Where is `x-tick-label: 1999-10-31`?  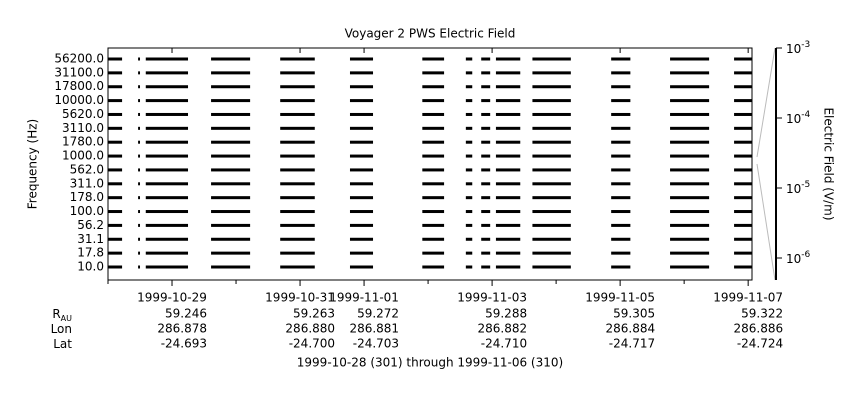 x-tick-label: 1999-10-31 is located at coordinates (300, 298).